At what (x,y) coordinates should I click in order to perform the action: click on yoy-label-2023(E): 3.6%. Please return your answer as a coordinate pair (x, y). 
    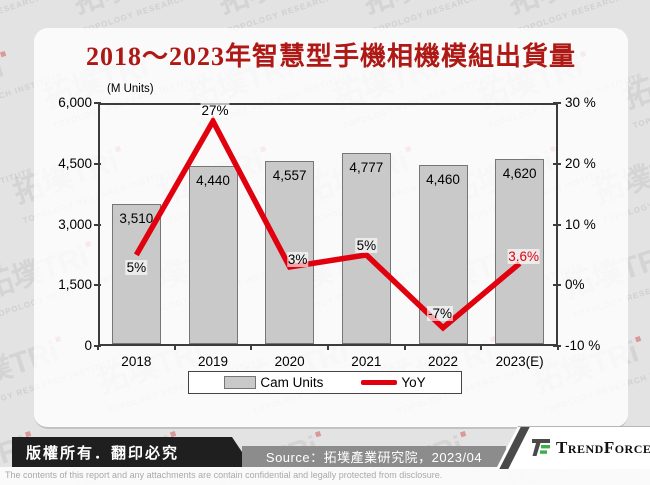
    Looking at the image, I should click on (524, 257).